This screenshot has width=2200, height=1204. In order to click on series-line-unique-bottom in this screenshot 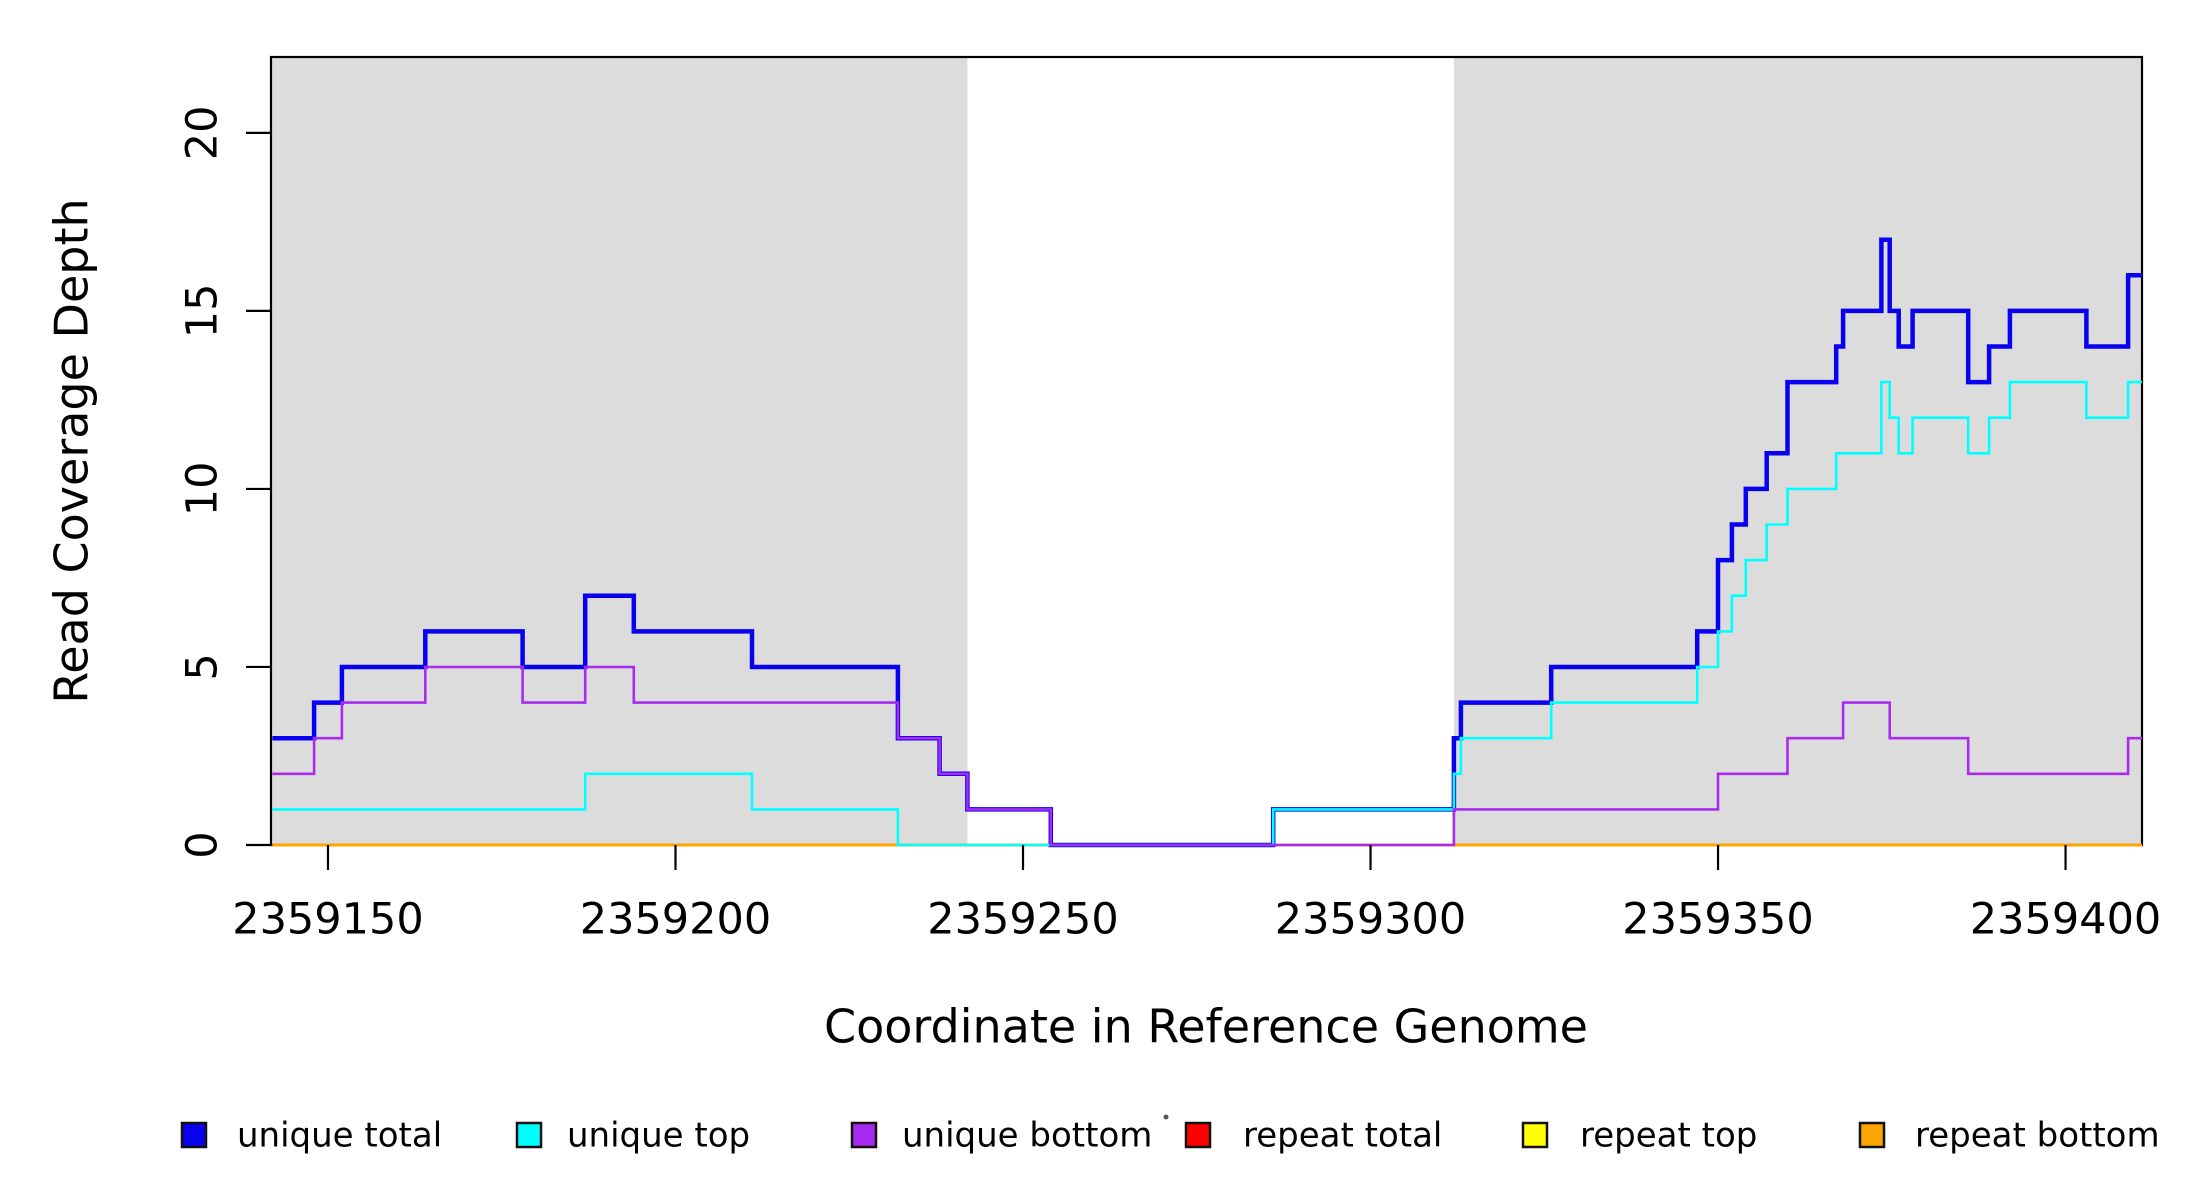, I will do `click(1207, 756)`.